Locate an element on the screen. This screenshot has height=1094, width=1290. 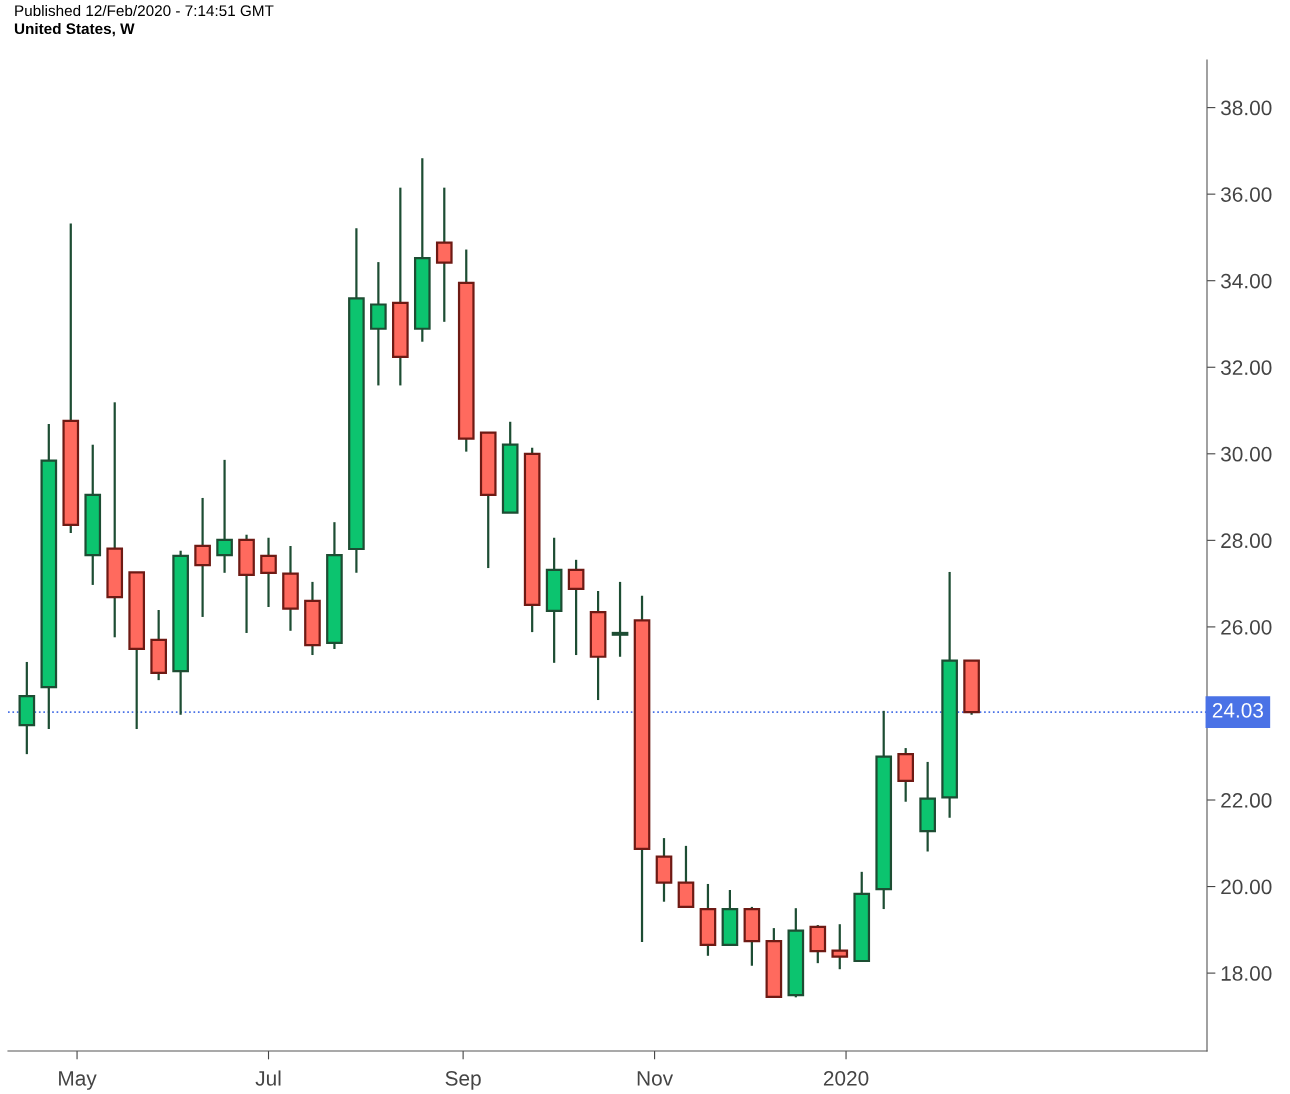
y-tick-label: 36.00 is located at coordinates (1246, 194).